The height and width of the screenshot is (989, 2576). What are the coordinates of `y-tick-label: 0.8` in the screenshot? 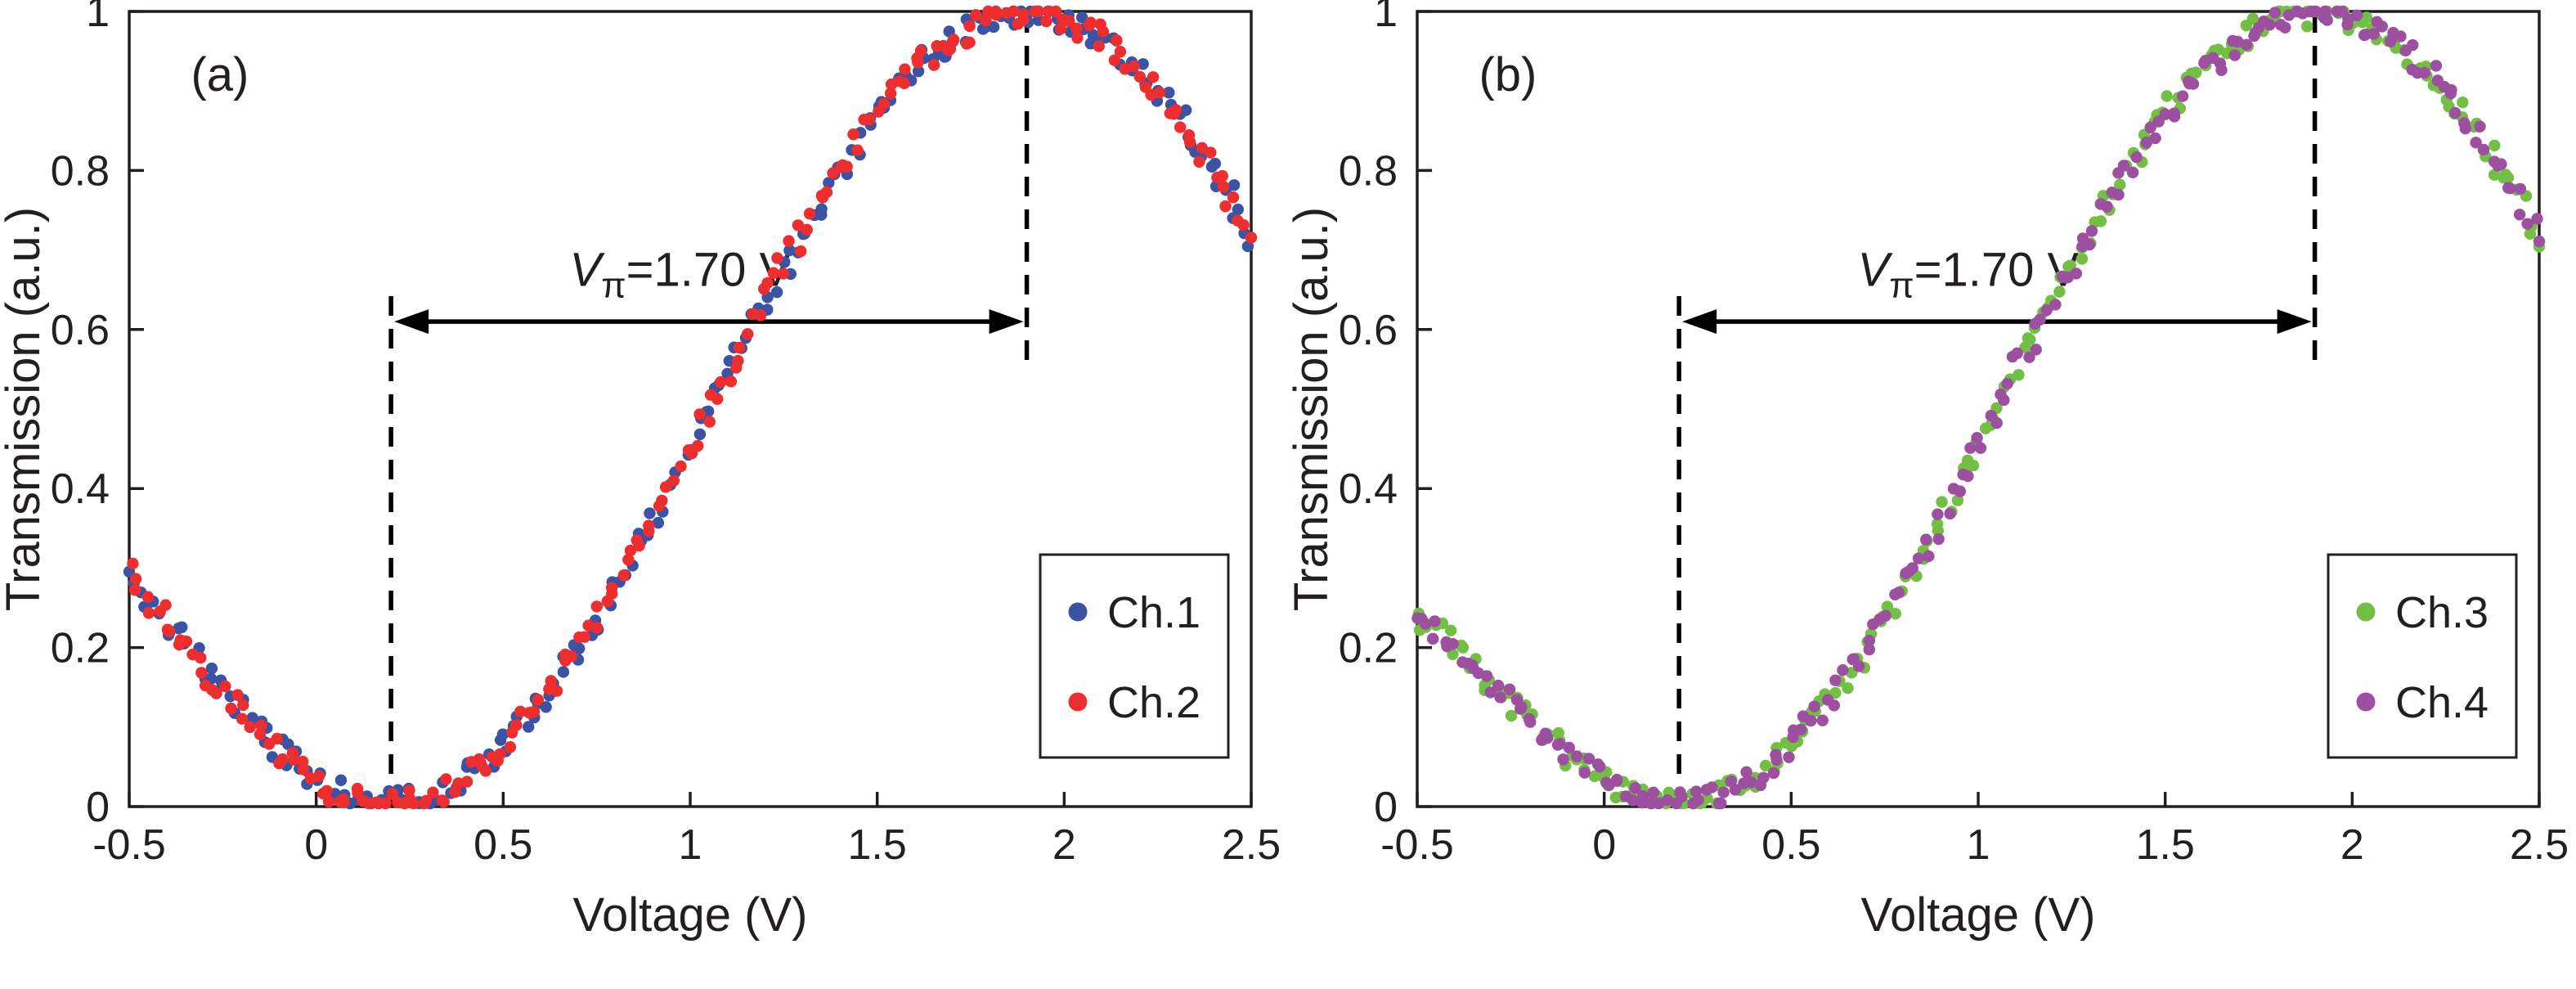 It's located at (1368, 171).